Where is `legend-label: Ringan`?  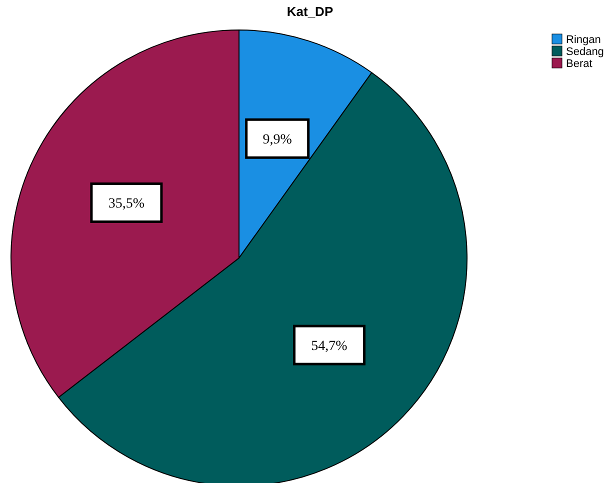 legend-label: Ringan is located at coordinates (583, 40).